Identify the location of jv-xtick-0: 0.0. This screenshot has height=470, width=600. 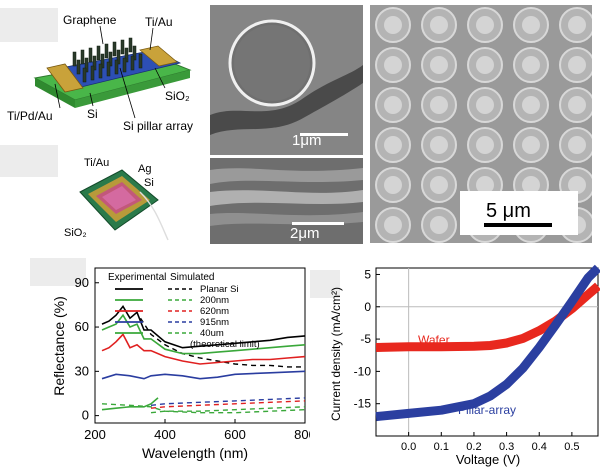
(408, 447).